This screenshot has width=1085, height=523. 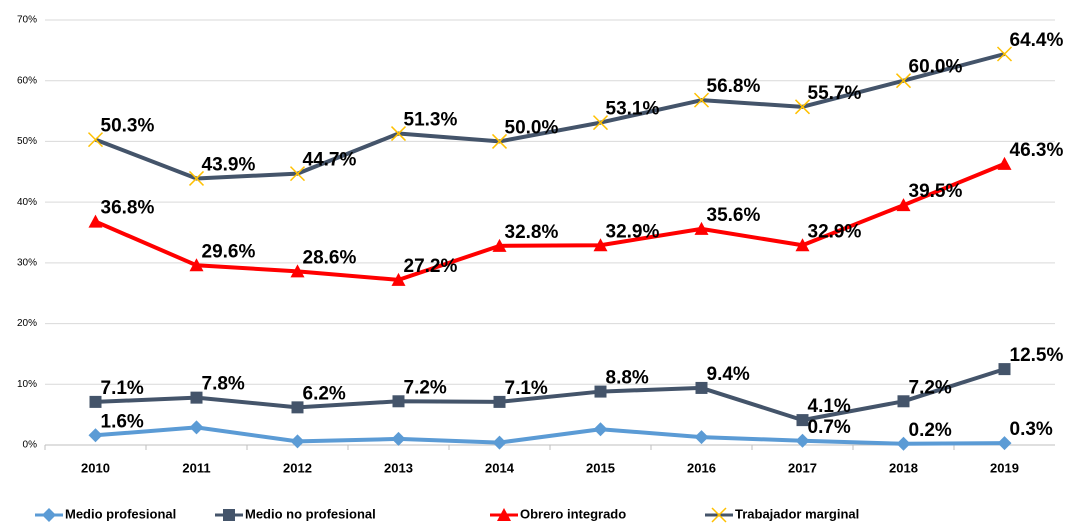 What do you see at coordinates (229, 164) in the screenshot?
I see `data-label: 43.9%` at bounding box center [229, 164].